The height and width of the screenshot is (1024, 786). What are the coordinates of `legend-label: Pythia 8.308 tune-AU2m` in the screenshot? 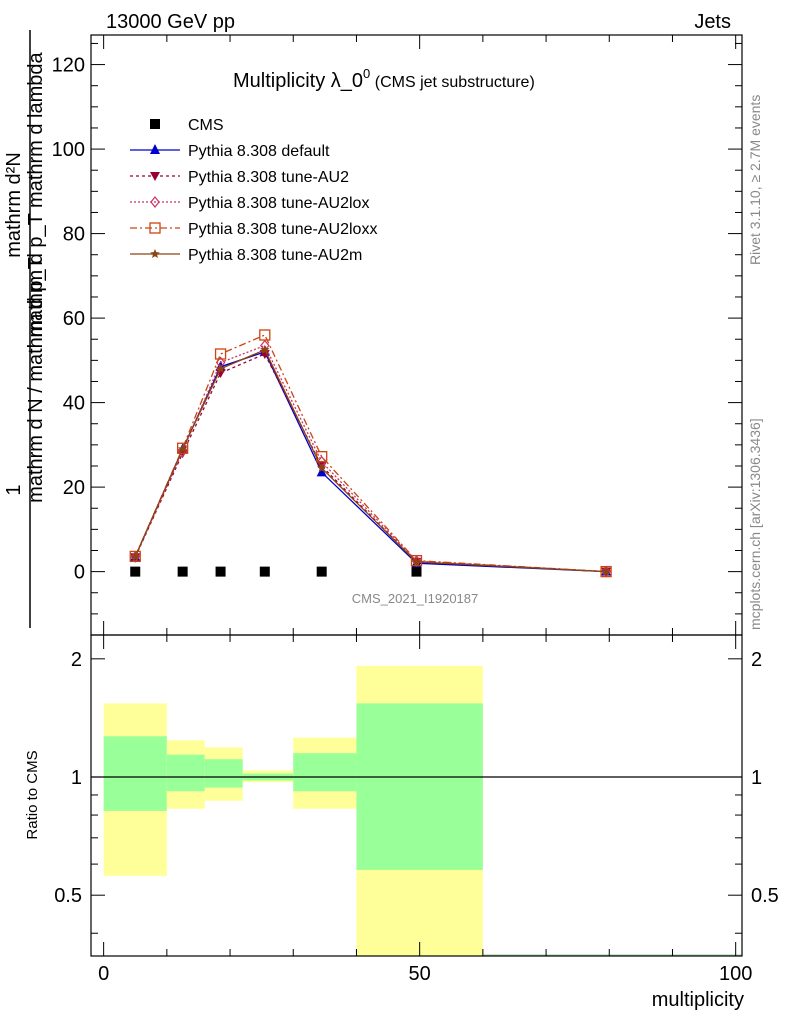 It's located at (275, 255).